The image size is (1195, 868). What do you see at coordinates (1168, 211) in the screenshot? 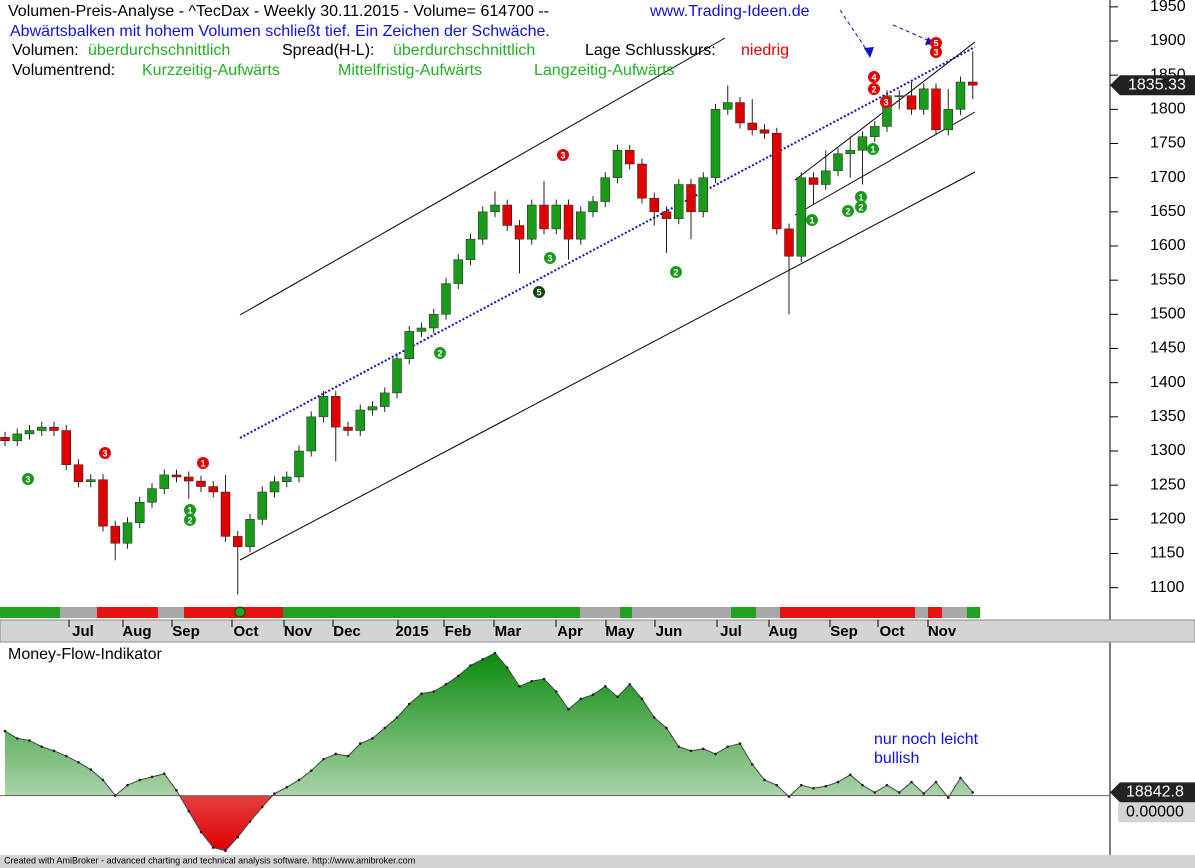
I see `y-tick-label: 1650` at bounding box center [1168, 211].